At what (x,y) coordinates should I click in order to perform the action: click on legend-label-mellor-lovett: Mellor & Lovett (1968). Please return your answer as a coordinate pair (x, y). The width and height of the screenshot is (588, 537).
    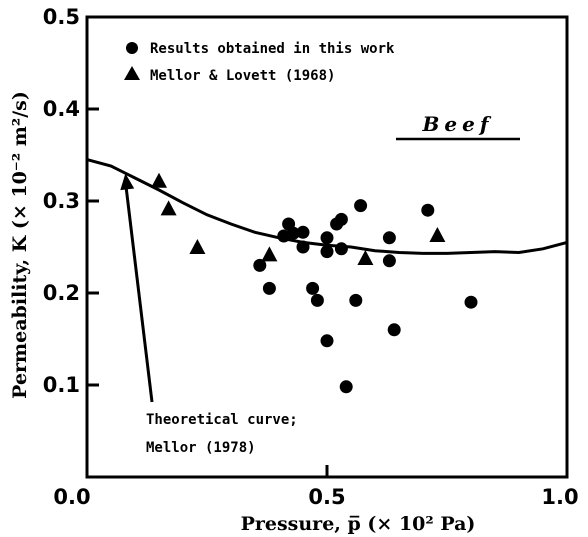
    Looking at the image, I should click on (242, 76).